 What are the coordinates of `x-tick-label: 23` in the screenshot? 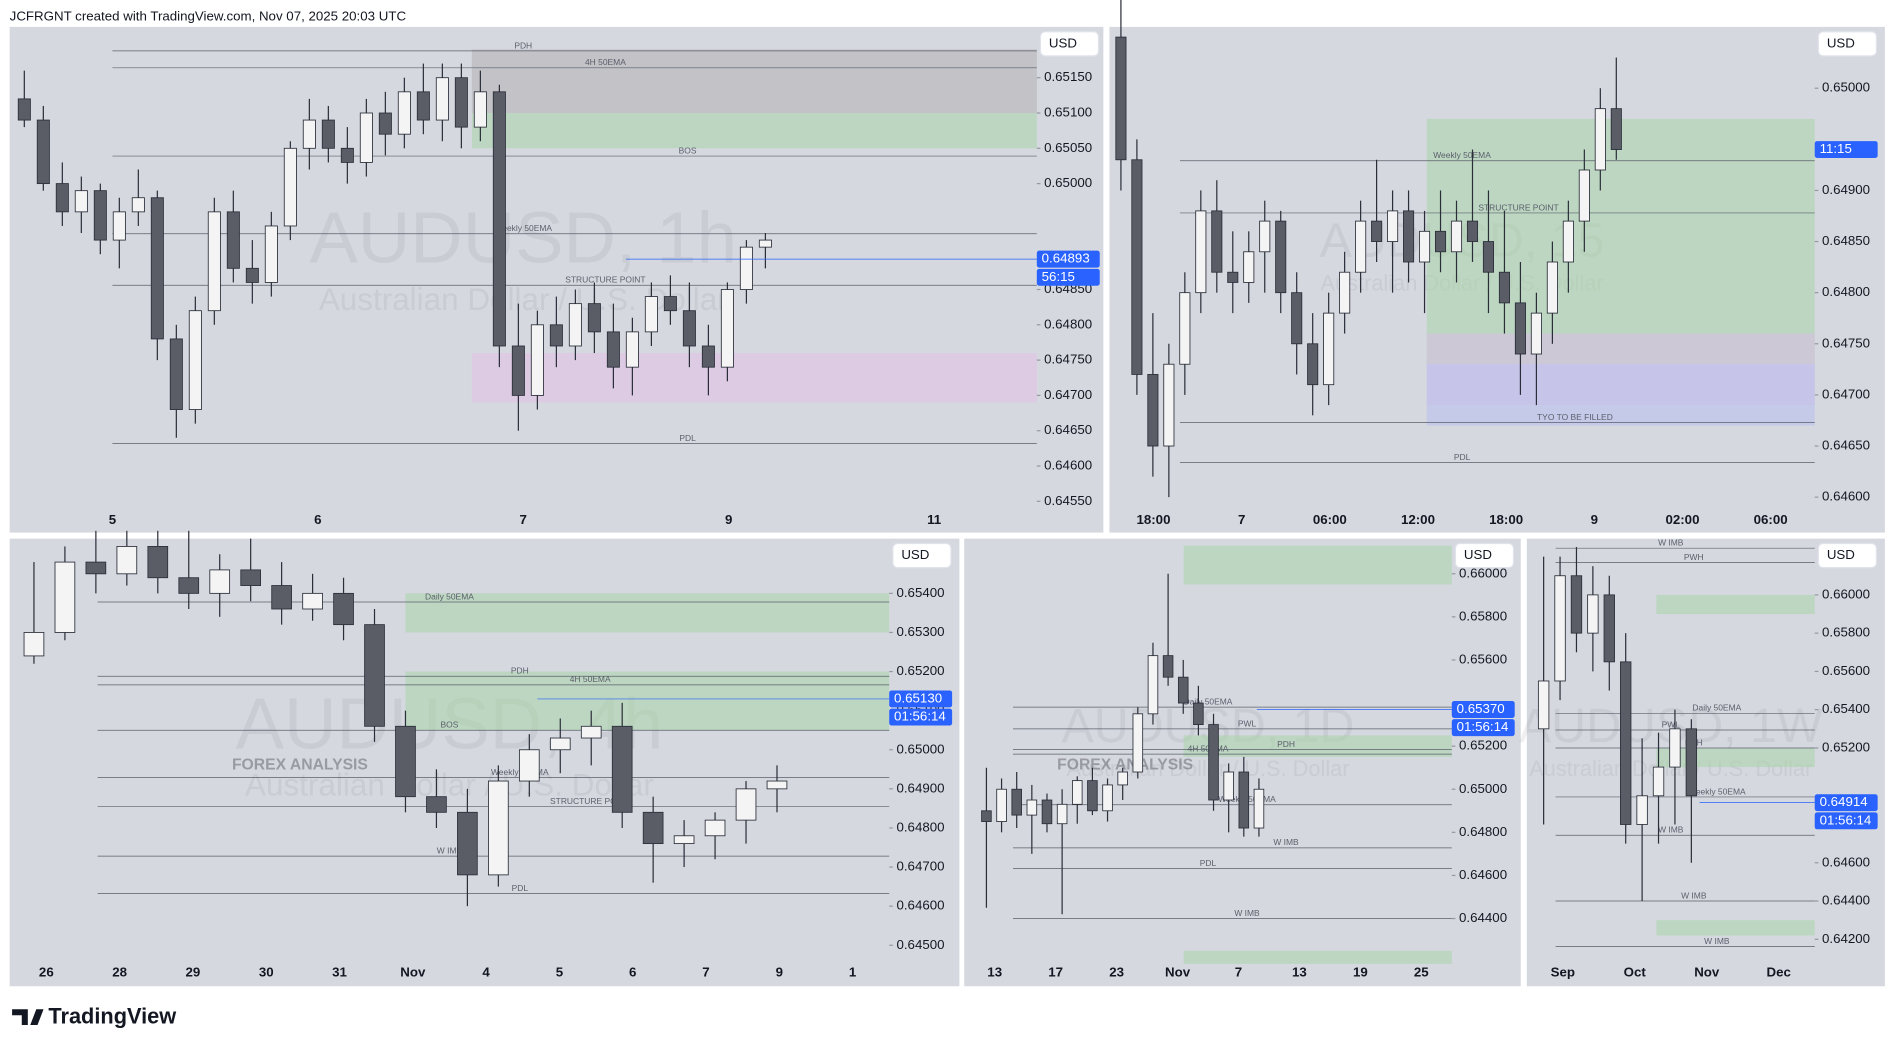 It's located at (1116, 971).